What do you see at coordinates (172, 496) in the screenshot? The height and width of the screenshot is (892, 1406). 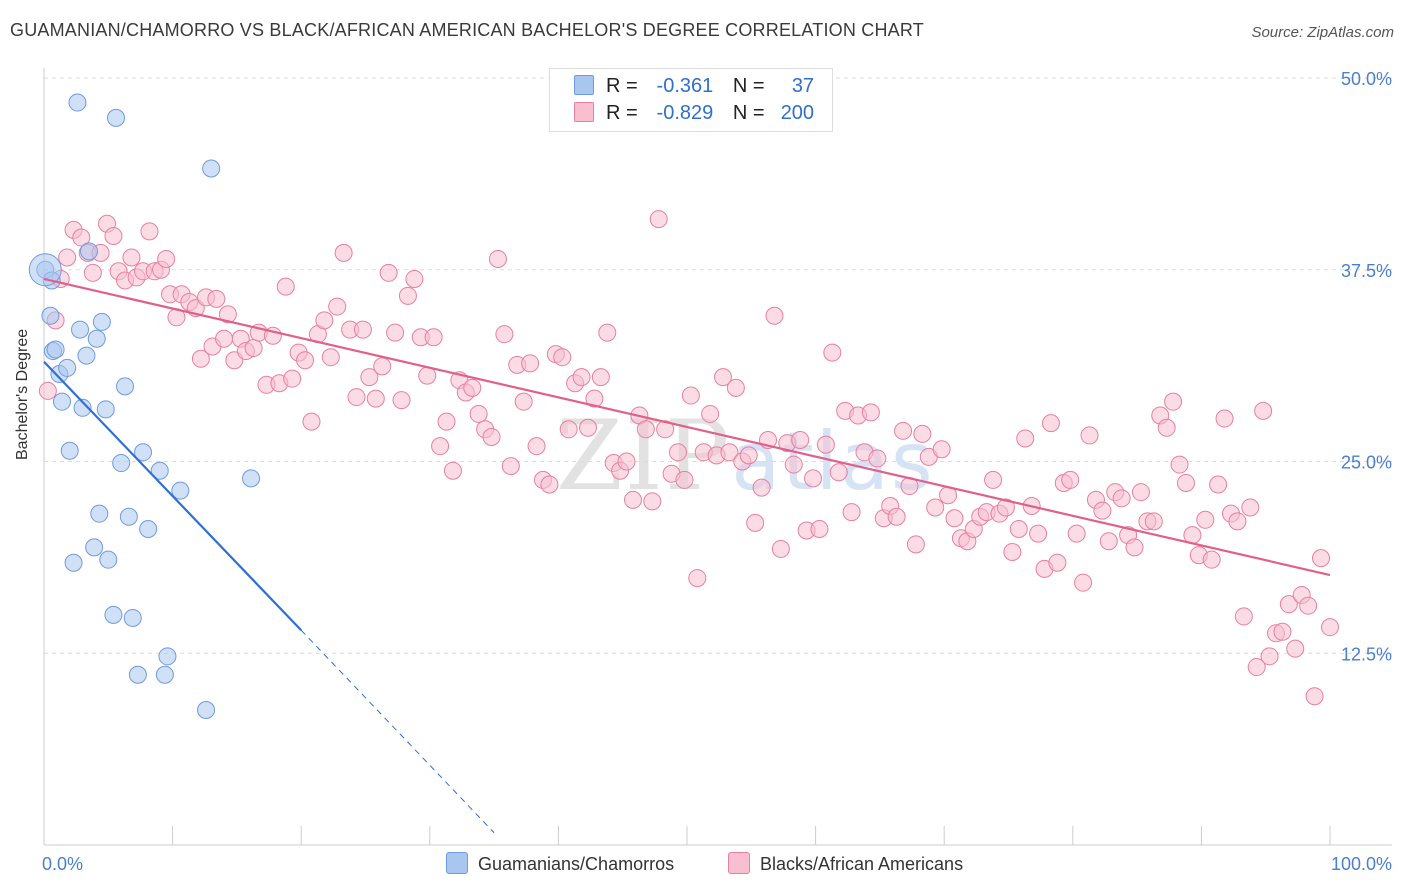 I see `guamanian-trend-line` at bounding box center [172, 496].